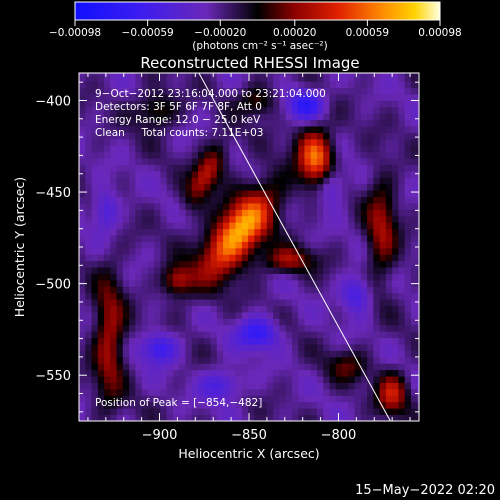 Image resolution: width=500 pixels, height=500 pixels. Describe the element at coordinates (179, 133) in the screenshot. I see `annotation-total-counts: Clean Total counts: 7.11E+03` at that location.